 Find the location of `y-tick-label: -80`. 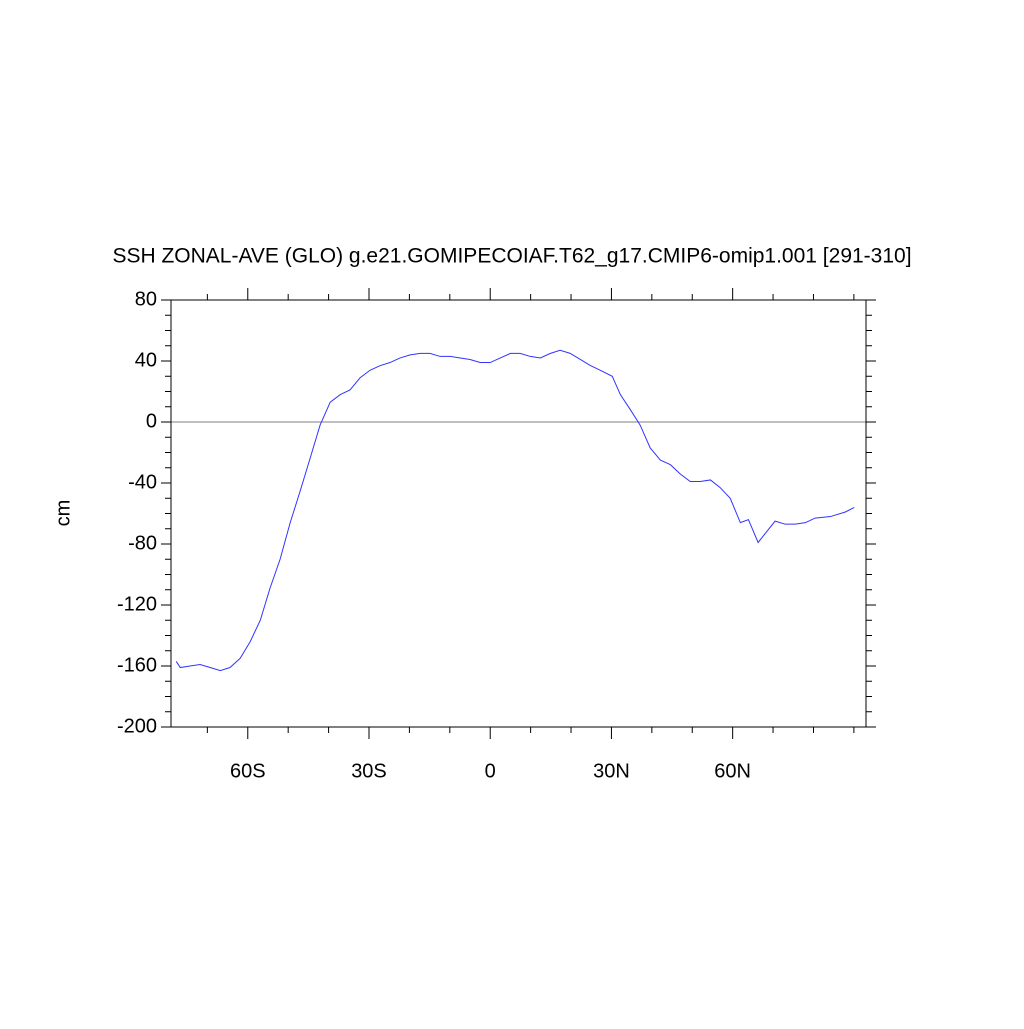

y-tick-label: -80 is located at coordinates (142, 543).